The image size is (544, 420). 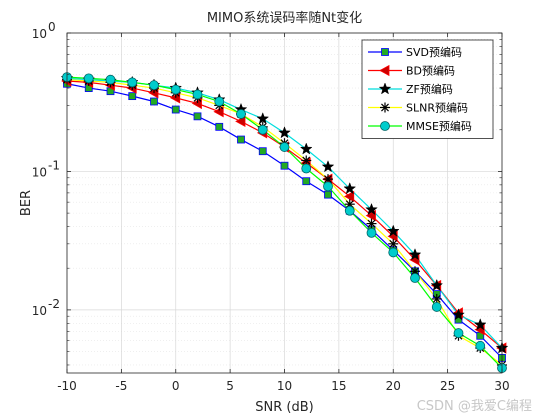 What do you see at coordinates (26, 203) in the screenshot?
I see `y-axis-label: BER` at bounding box center [26, 203].